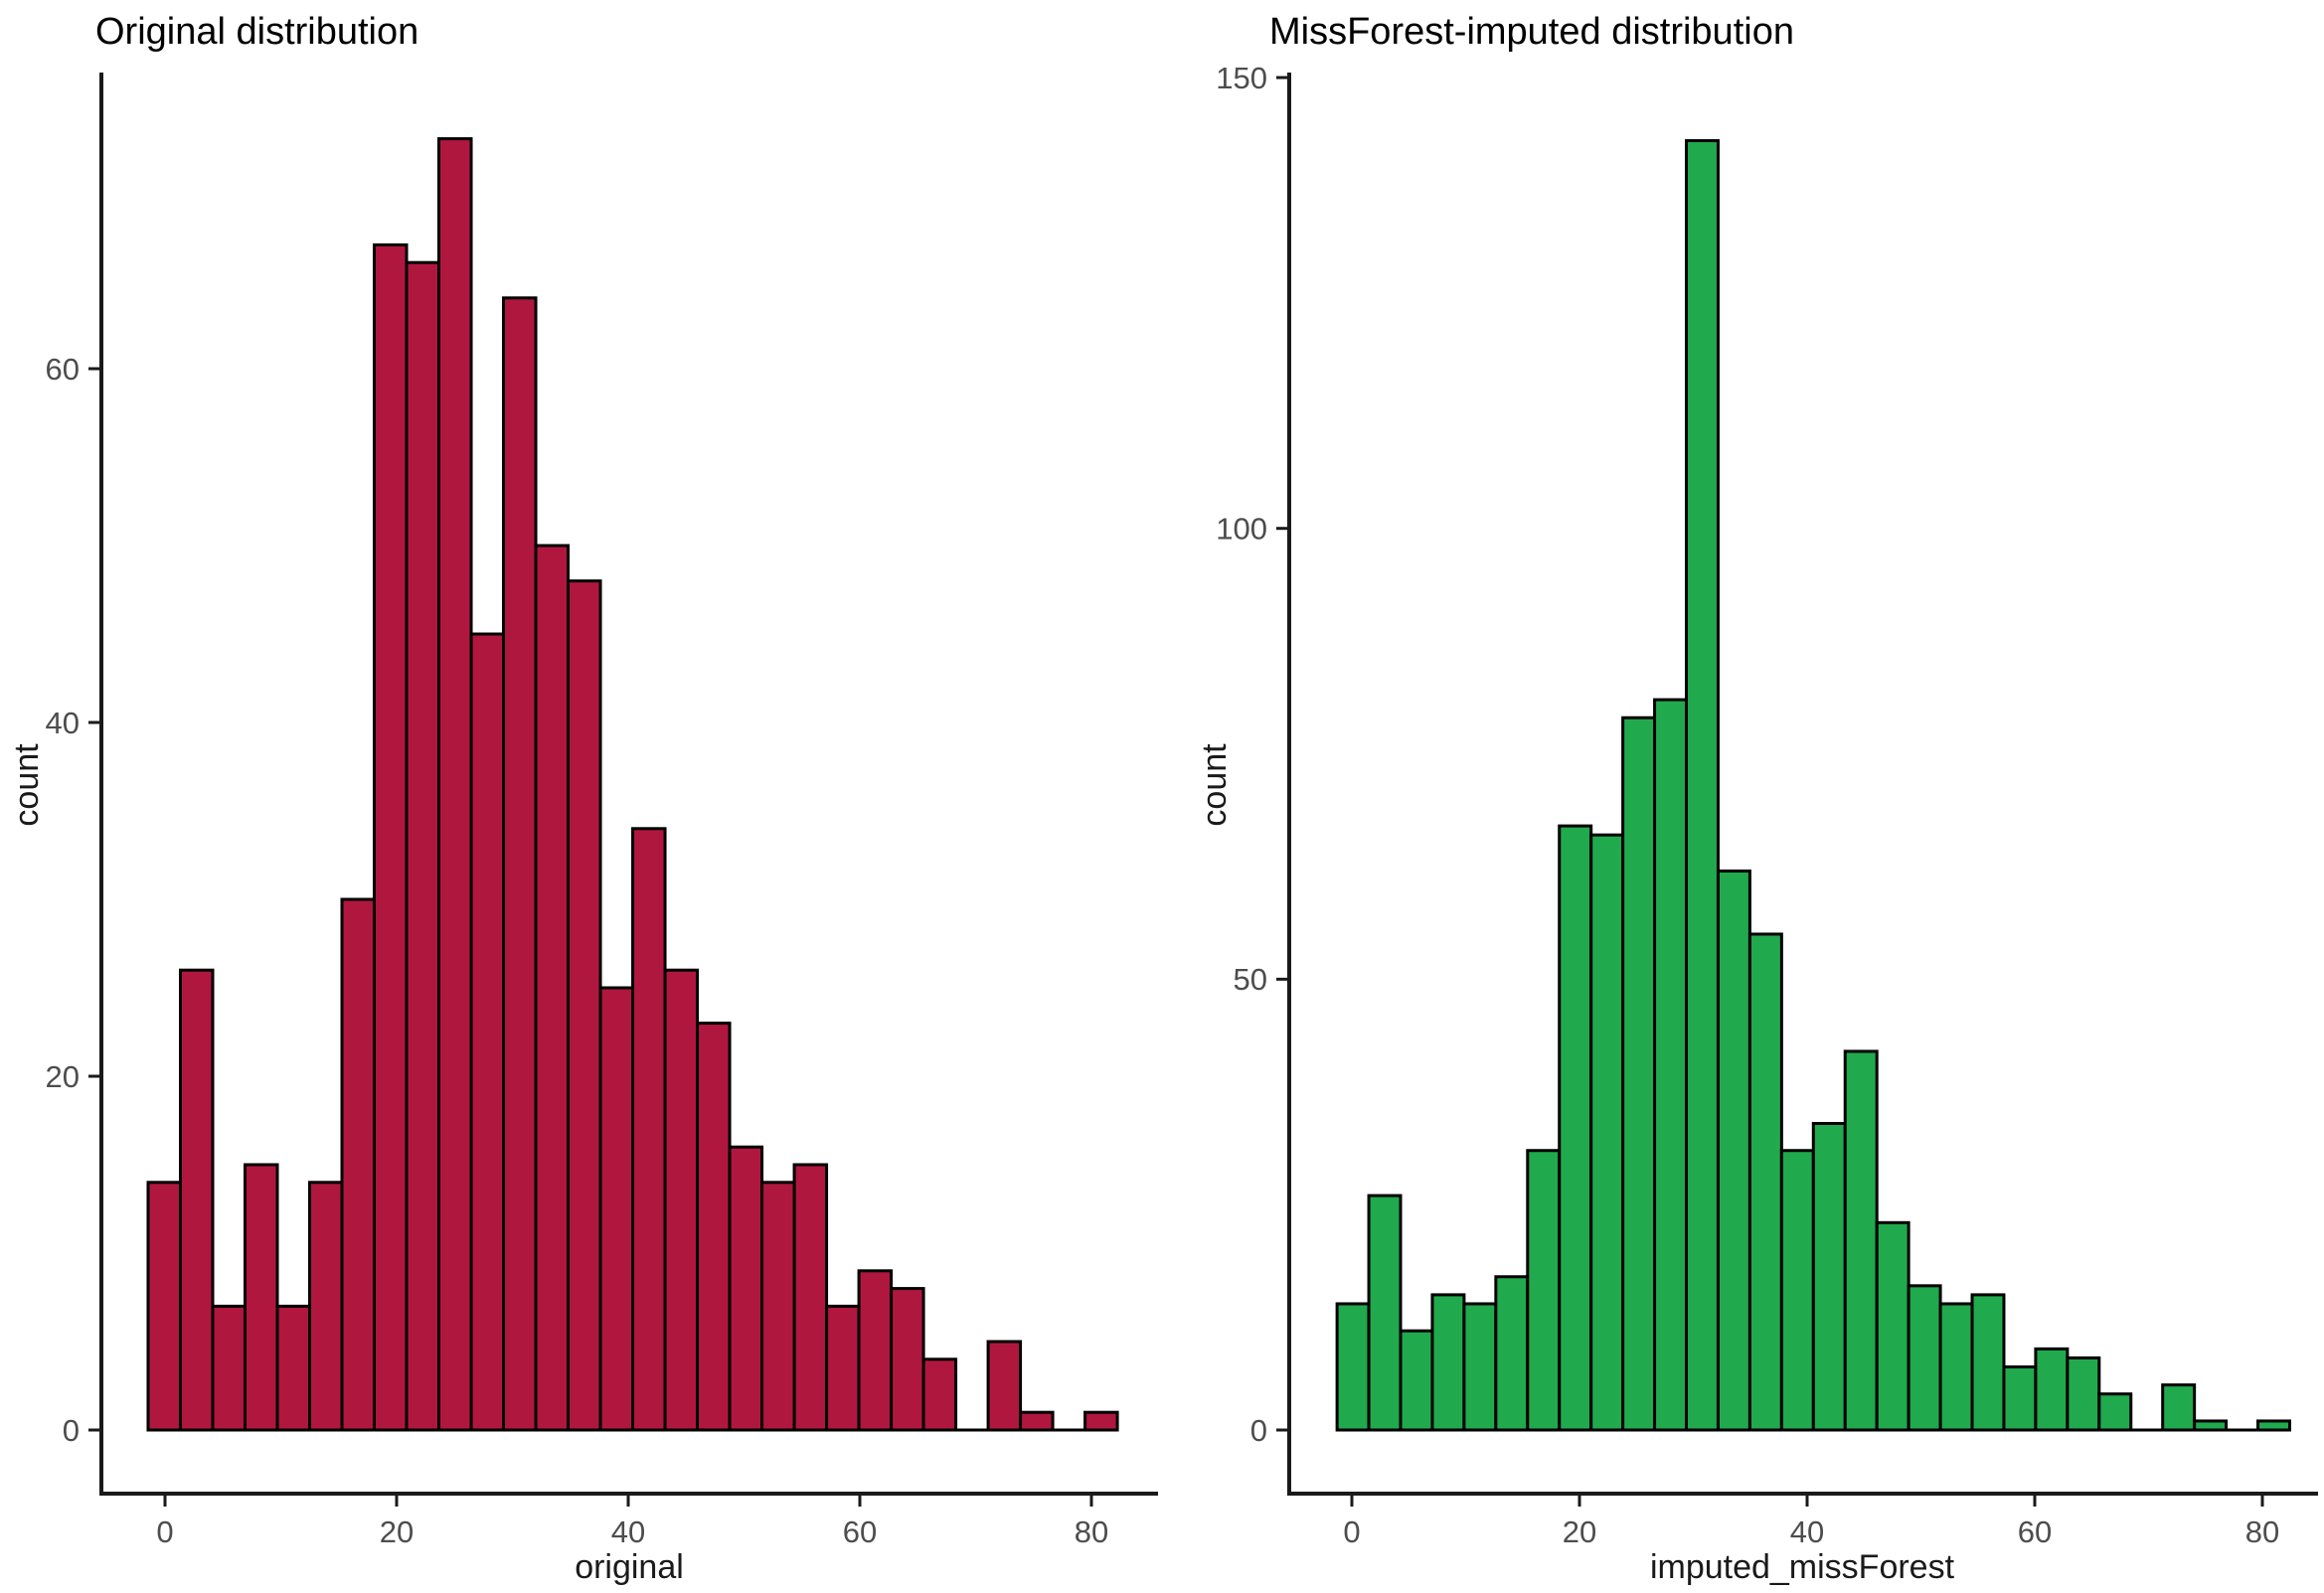  What do you see at coordinates (1532, 32) in the screenshot?
I see `panel-title-imputed: MissForest-imputed distribution` at bounding box center [1532, 32].